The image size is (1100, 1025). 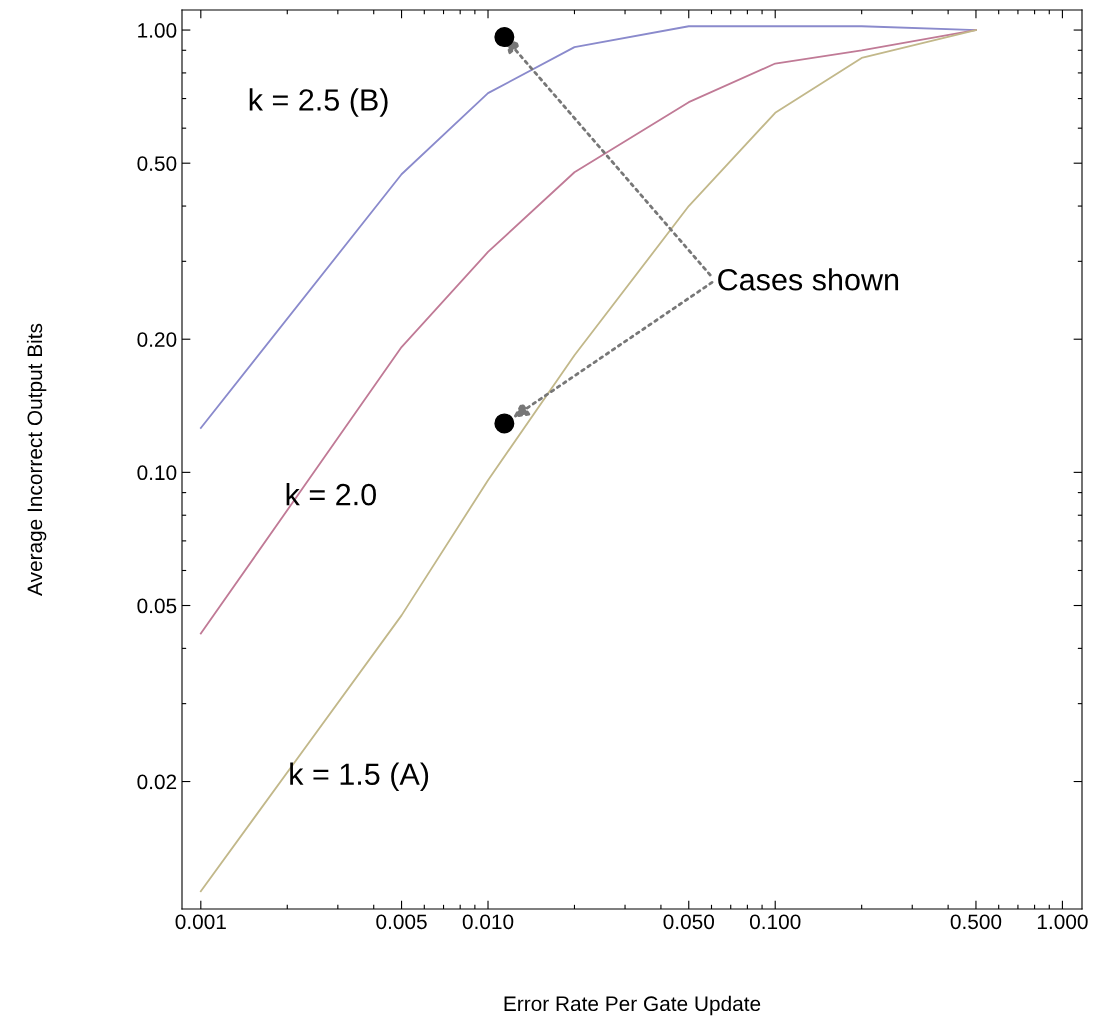 What do you see at coordinates (808, 279) in the screenshot?
I see `annotation: Cases shown` at bounding box center [808, 279].